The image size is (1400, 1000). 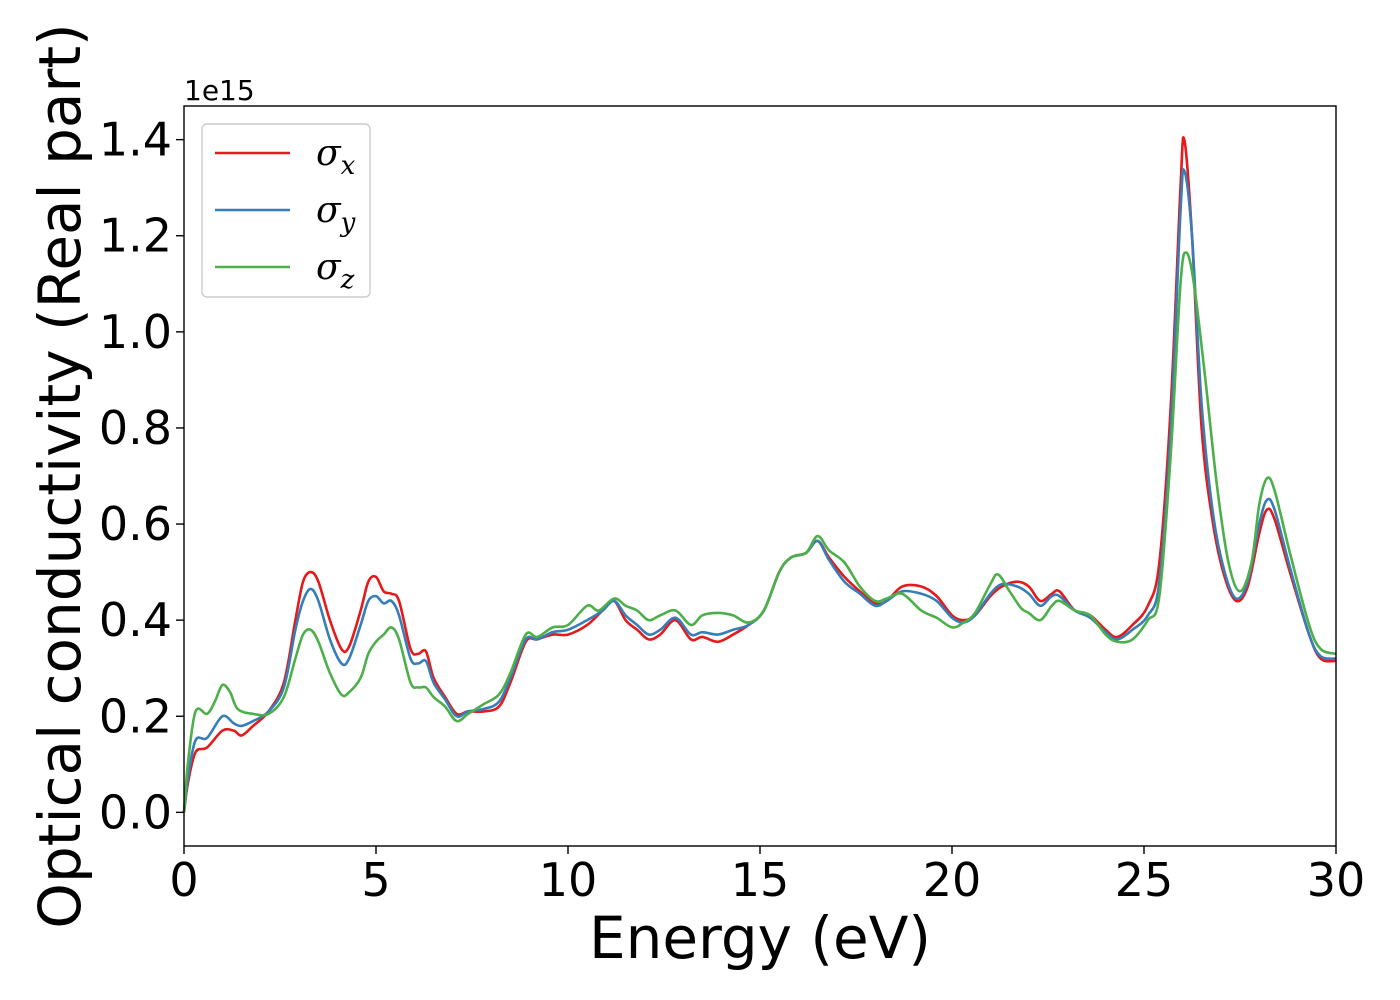 What do you see at coordinates (60, 475) in the screenshot?
I see `y-axis-title: Optical conductivity (Real part)` at bounding box center [60, 475].